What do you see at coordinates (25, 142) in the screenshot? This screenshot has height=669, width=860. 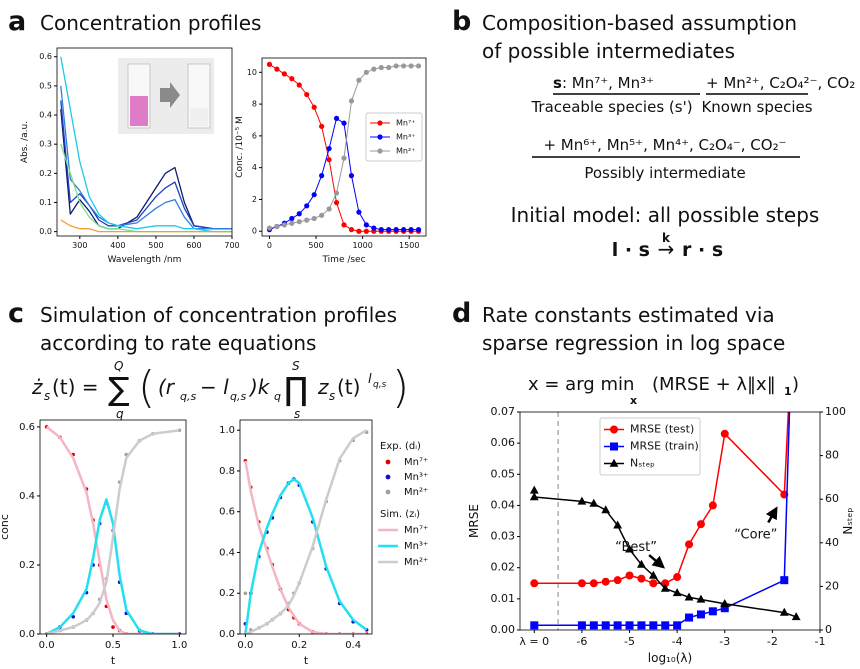 I see `y-axis-label: Abs. /a.u.` at bounding box center [25, 142].